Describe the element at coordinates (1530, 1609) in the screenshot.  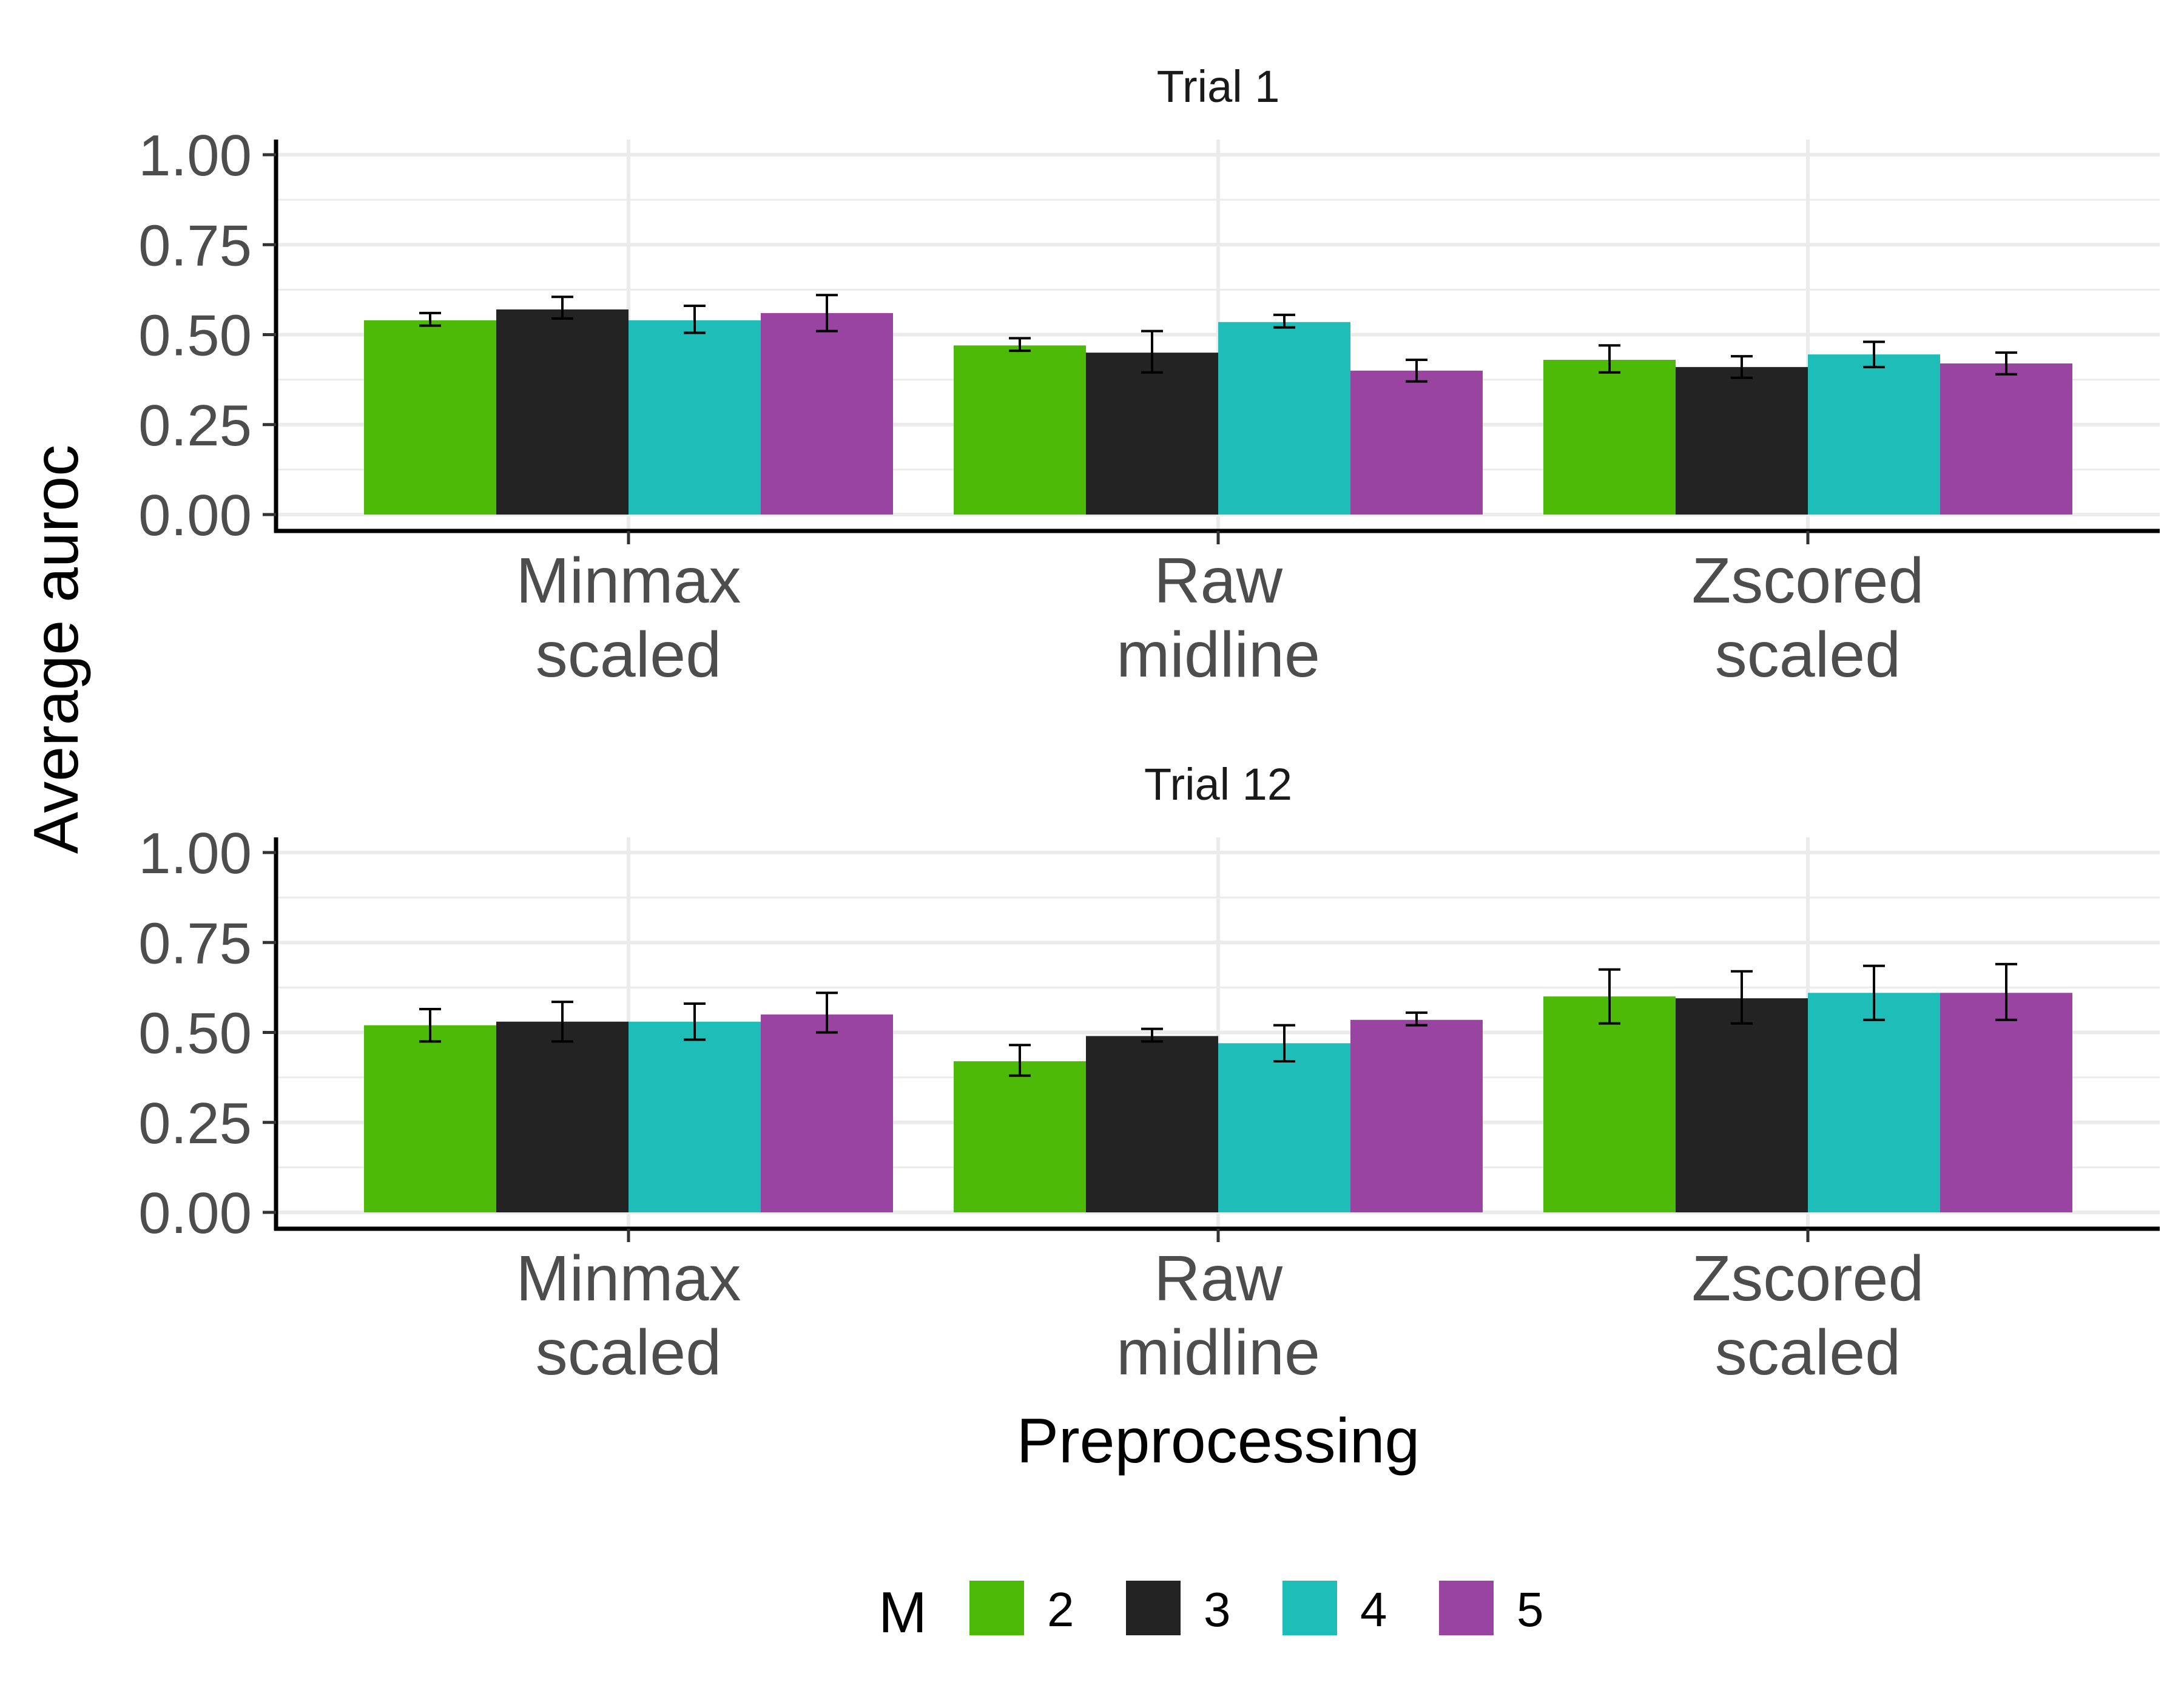
I see `legend-label: 5` at that location.